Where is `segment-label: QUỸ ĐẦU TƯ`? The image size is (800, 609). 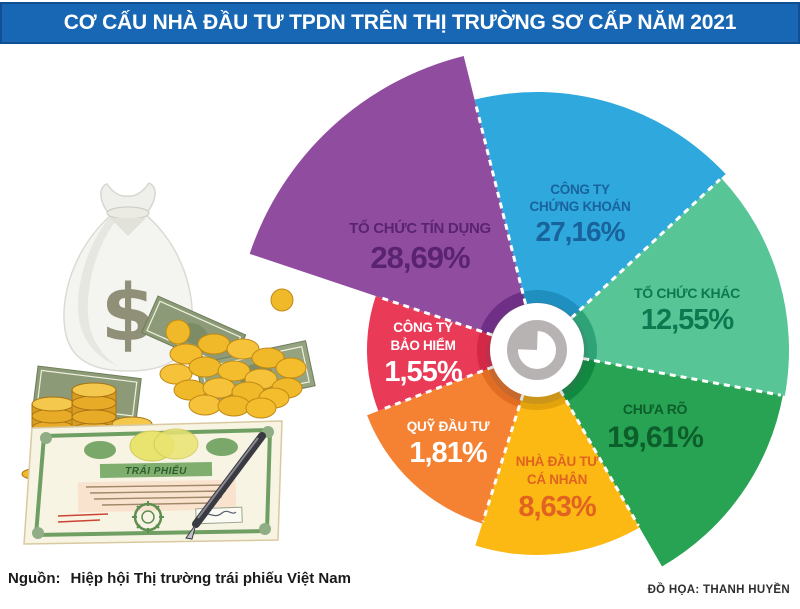
segment-label: QUỸ ĐẦU TƯ is located at coordinates (449, 426).